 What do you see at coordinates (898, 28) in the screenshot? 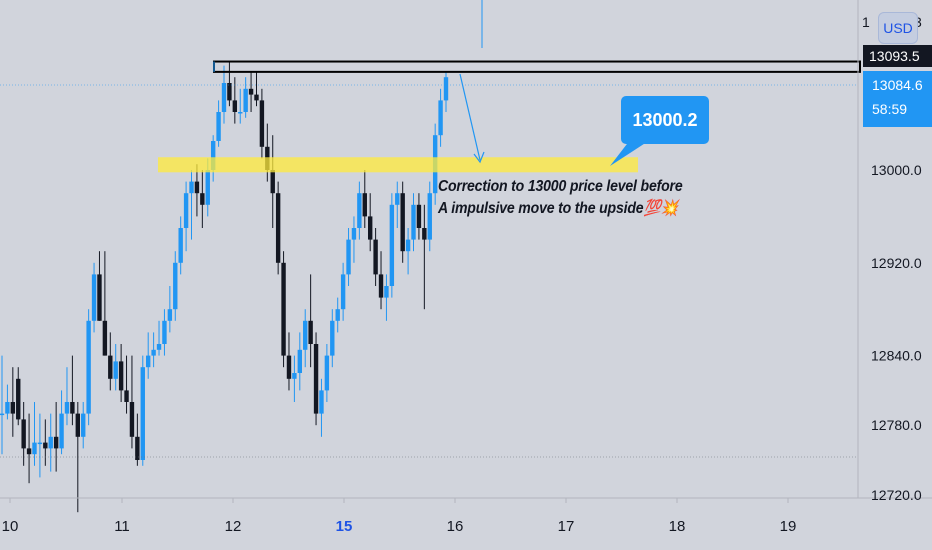
I see `currency-button: USD` at bounding box center [898, 28].